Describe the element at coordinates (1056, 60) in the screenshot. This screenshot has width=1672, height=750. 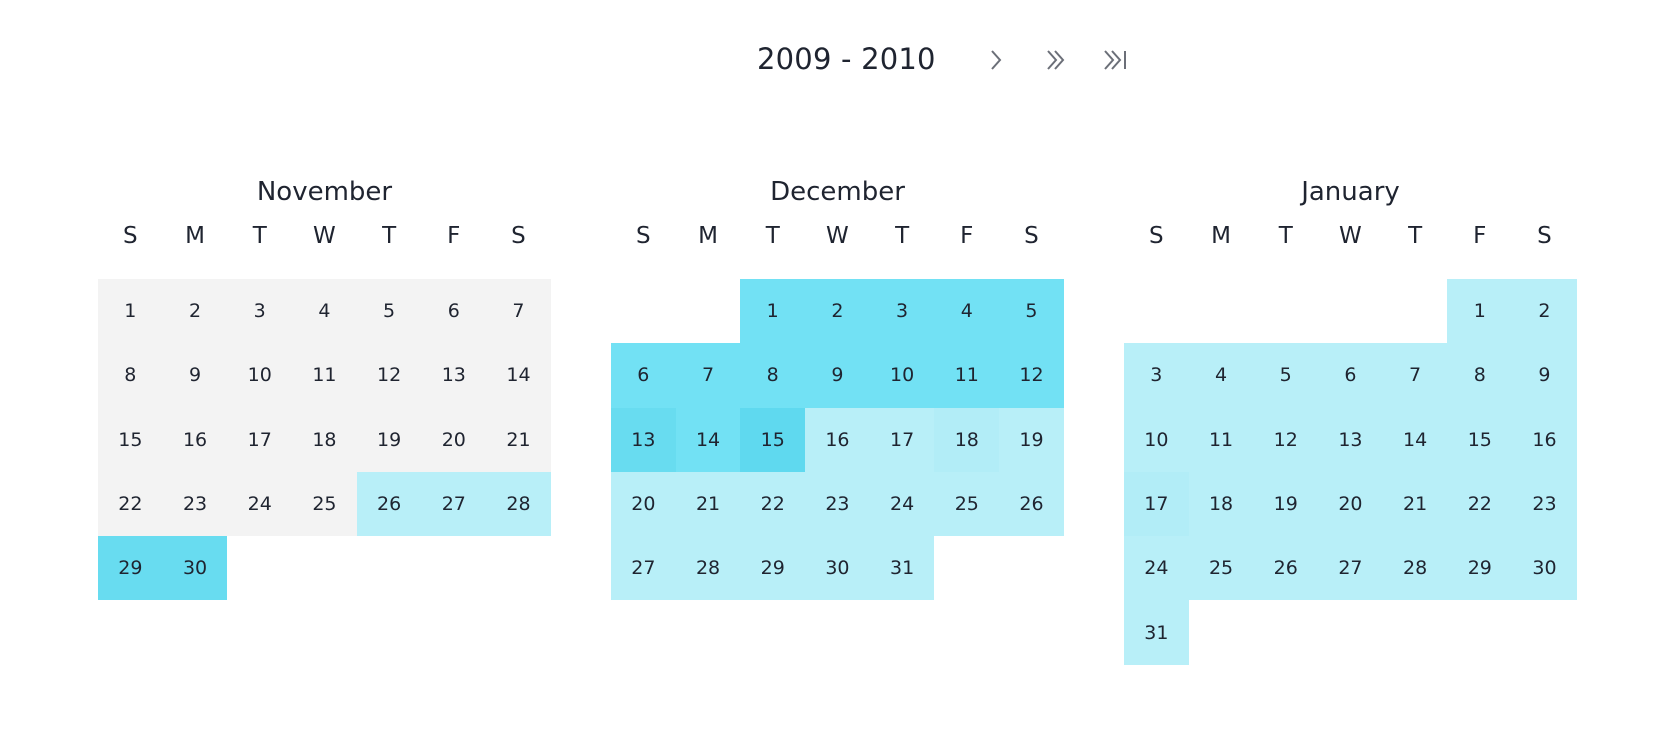
I see `next-page-button` at that location.